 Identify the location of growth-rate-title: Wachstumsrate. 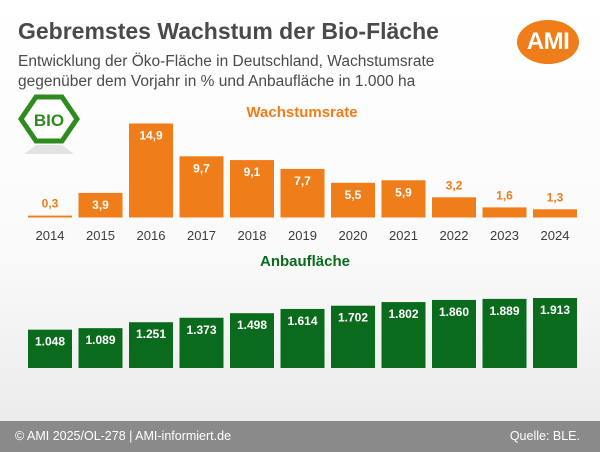
(301, 112).